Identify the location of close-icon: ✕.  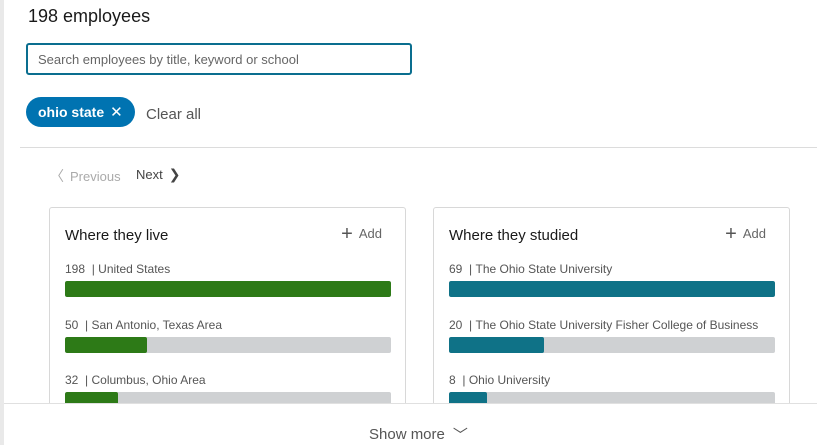
(116, 112).